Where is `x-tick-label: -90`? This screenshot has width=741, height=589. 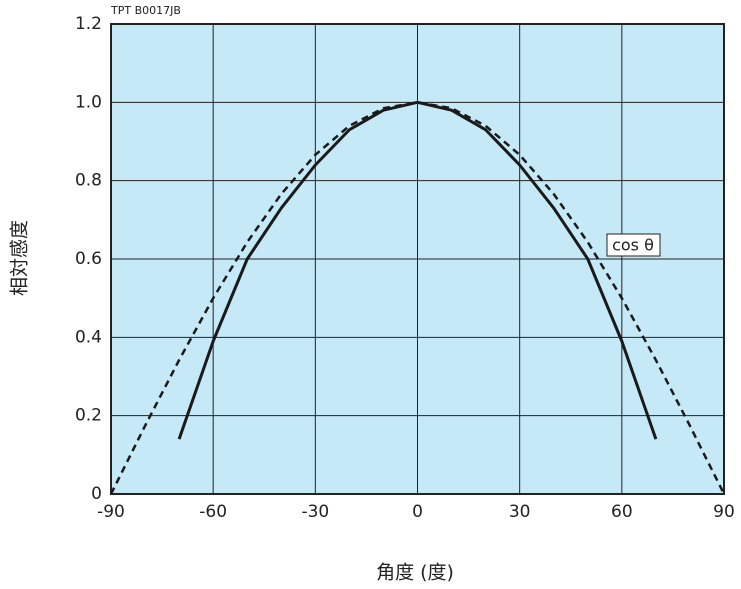
x-tick-label: -90 is located at coordinates (111, 512).